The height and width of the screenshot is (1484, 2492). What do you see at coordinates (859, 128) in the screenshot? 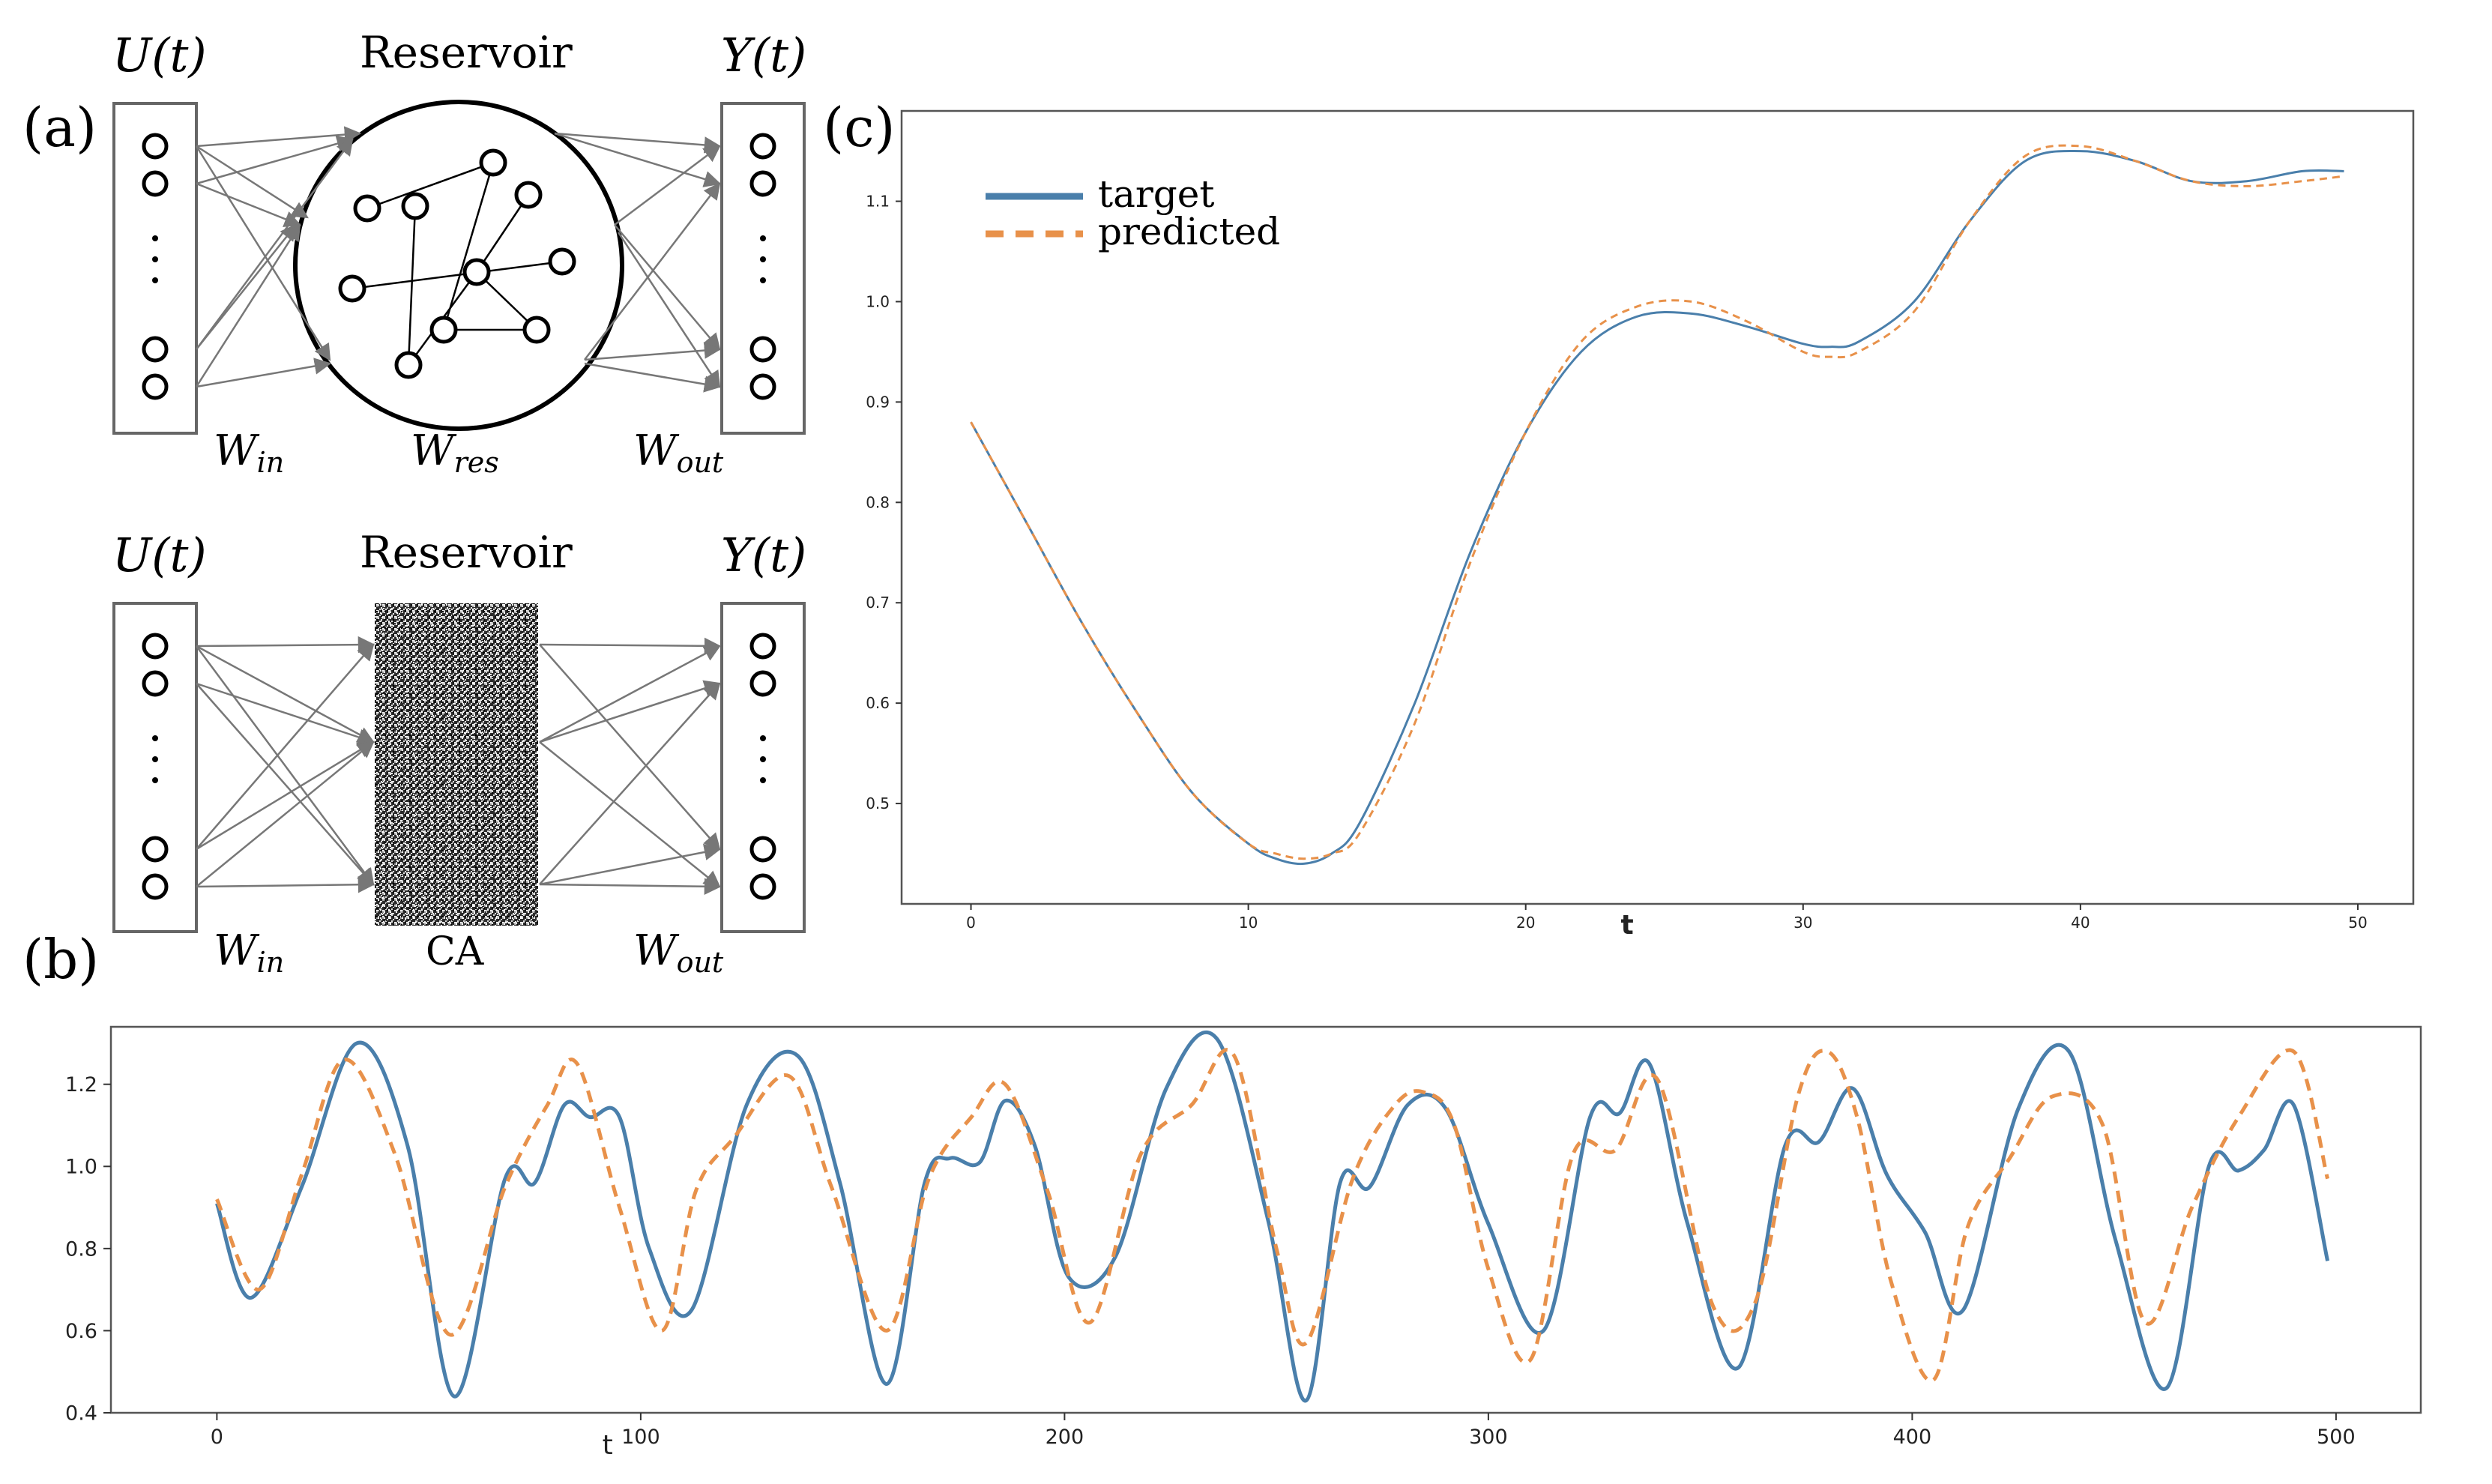
I see `panel-label-c: (c)` at bounding box center [859, 128].